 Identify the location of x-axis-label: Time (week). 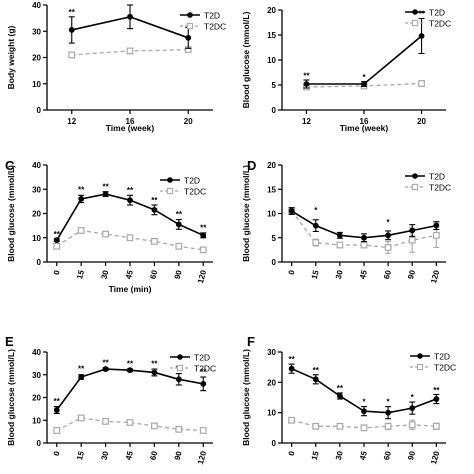
(130, 128).